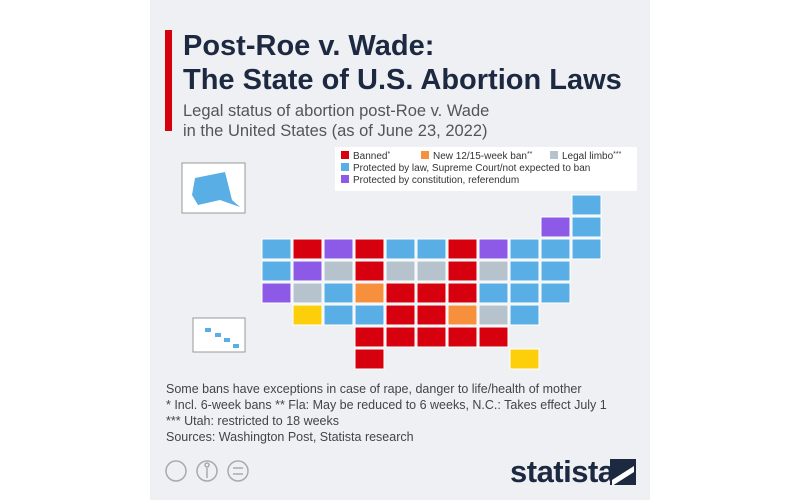 This screenshot has width=800, height=500. Describe the element at coordinates (207, 471) in the screenshot. I see `license-icons` at that location.